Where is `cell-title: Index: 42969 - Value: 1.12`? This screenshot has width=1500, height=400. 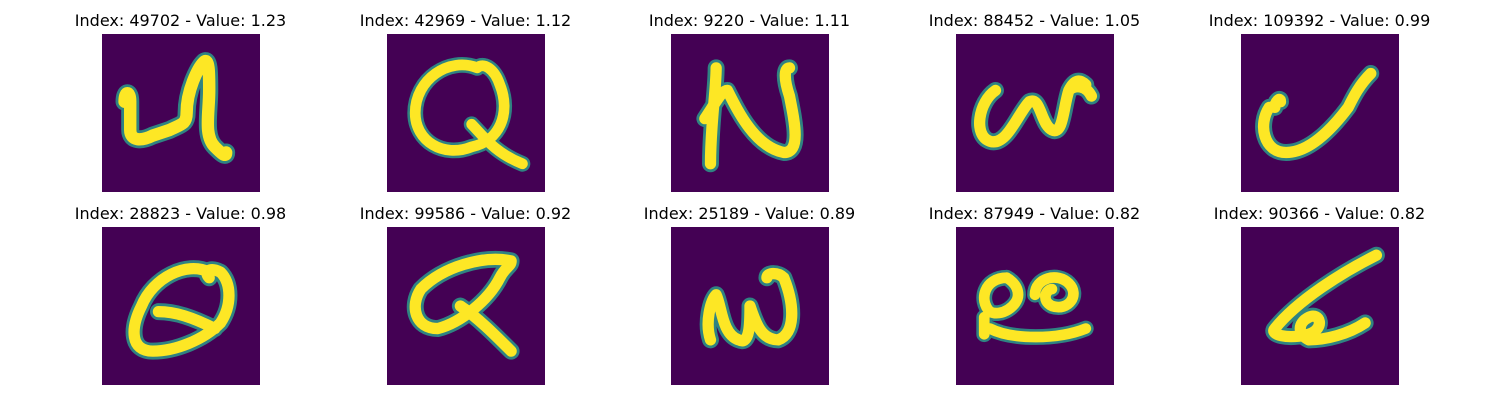 cell-title: Index: 42969 - Value: 1.12 is located at coordinates (465, 20).